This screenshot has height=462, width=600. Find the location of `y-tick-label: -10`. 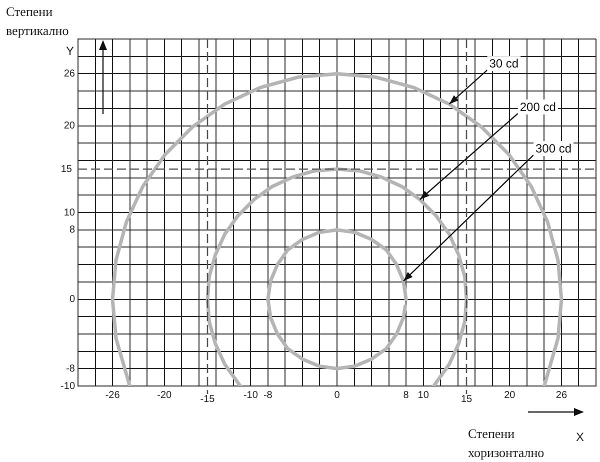

y-tick-label: -10 is located at coordinates (68, 386).